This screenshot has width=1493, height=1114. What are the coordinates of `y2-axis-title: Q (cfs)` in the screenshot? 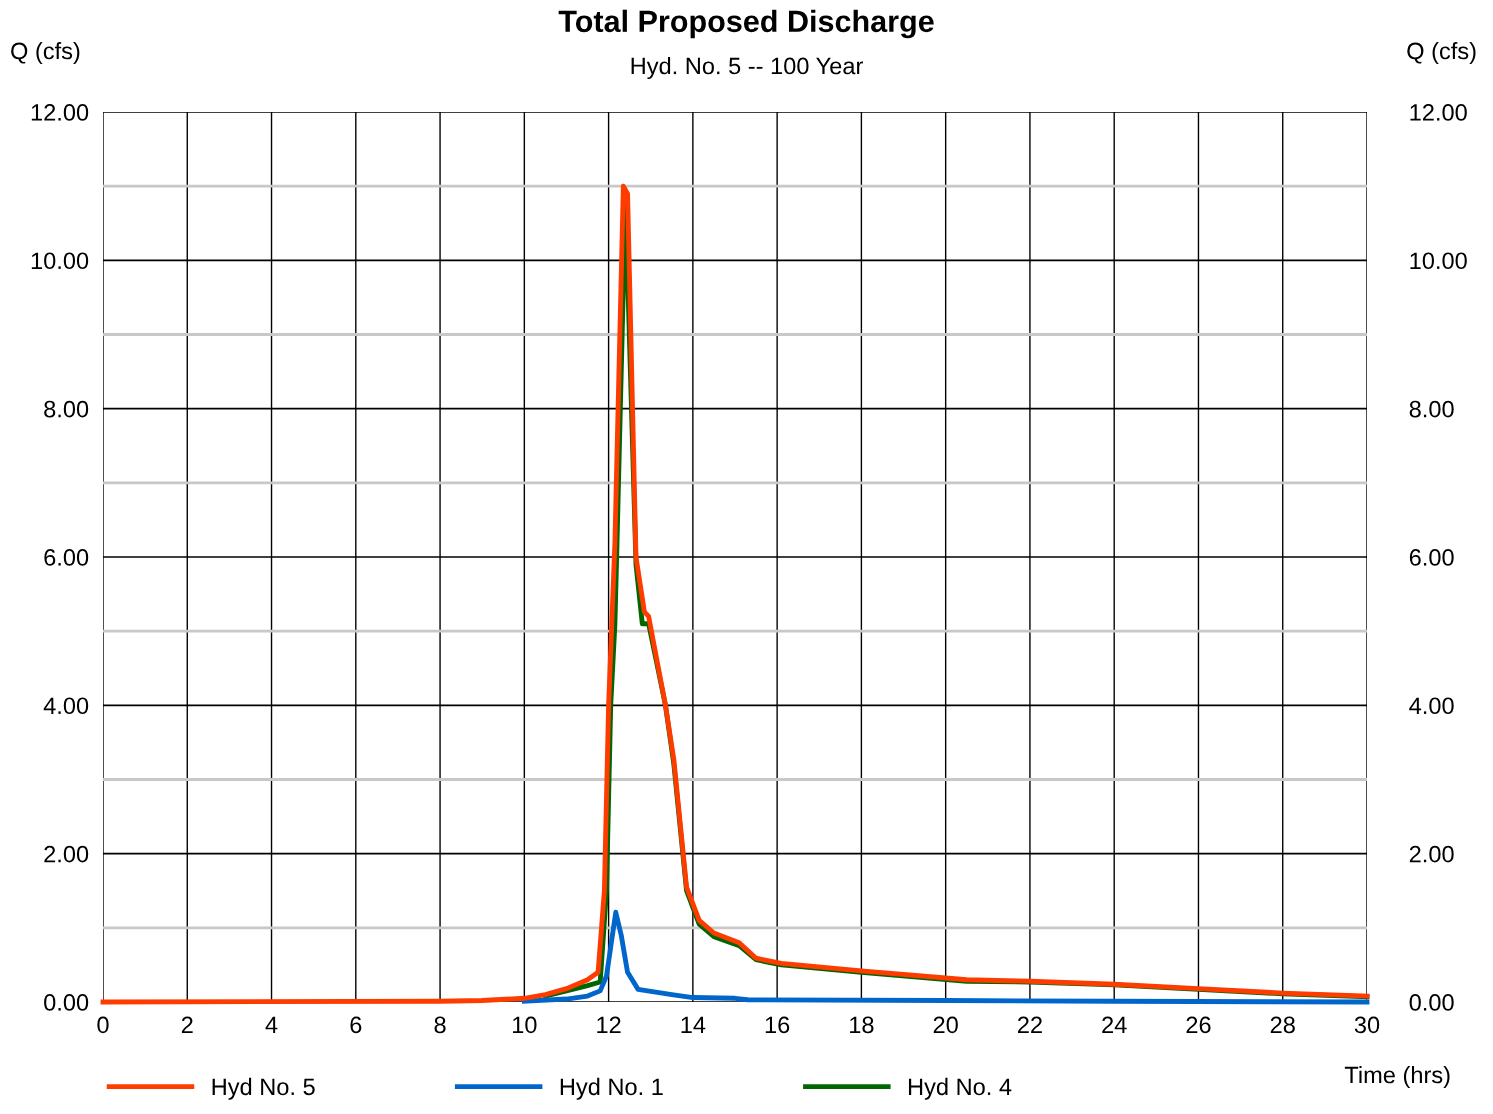 It's located at (1441, 53).